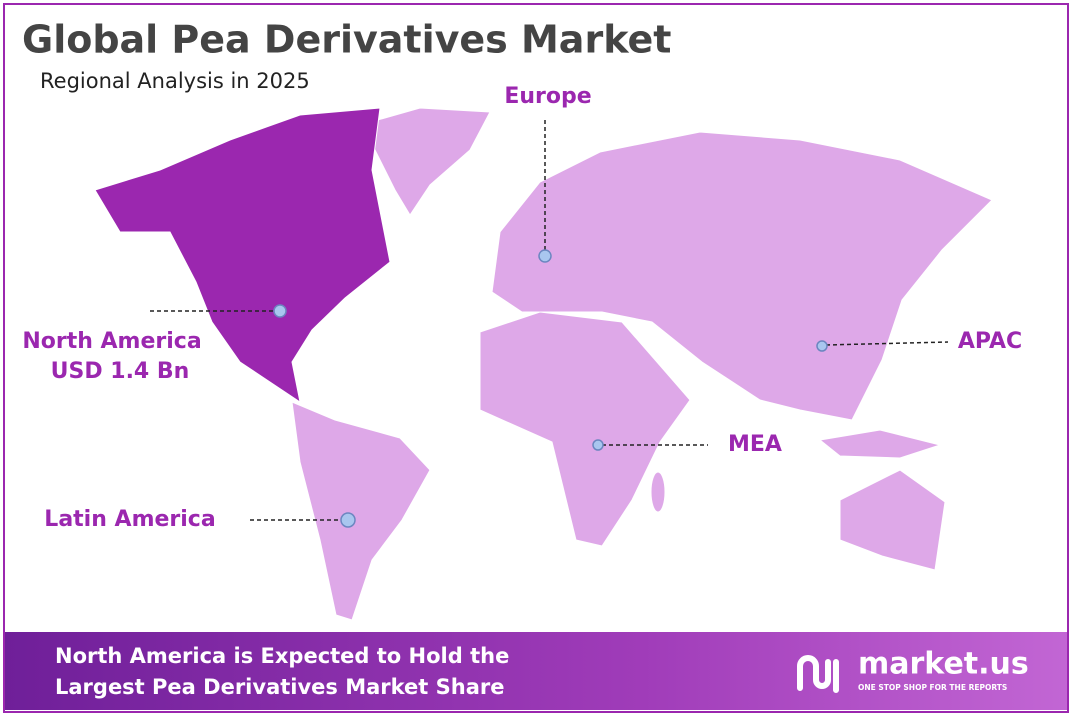 This screenshot has height=716, width=1072. I want to click on leader-line, so click(887, 343).